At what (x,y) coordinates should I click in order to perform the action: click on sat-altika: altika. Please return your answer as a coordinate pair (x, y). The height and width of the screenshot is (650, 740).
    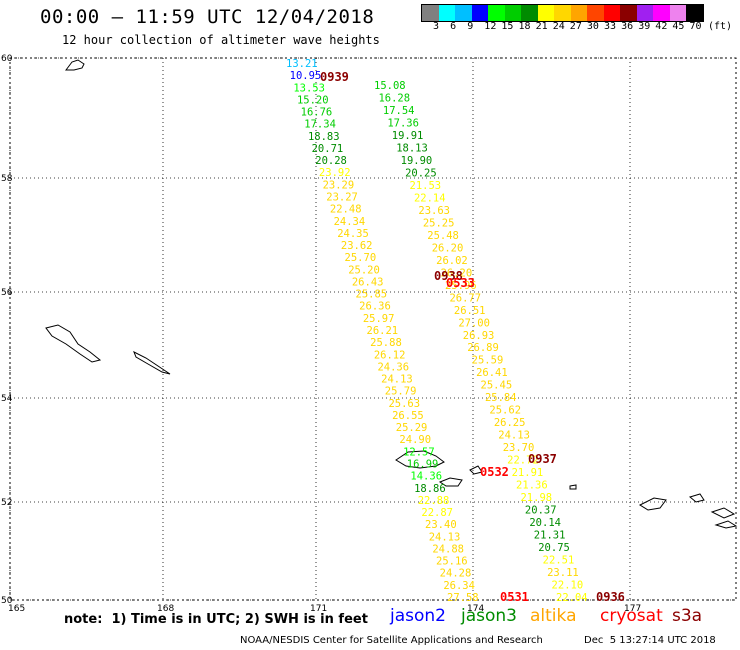
    Looking at the image, I should click on (553, 616).